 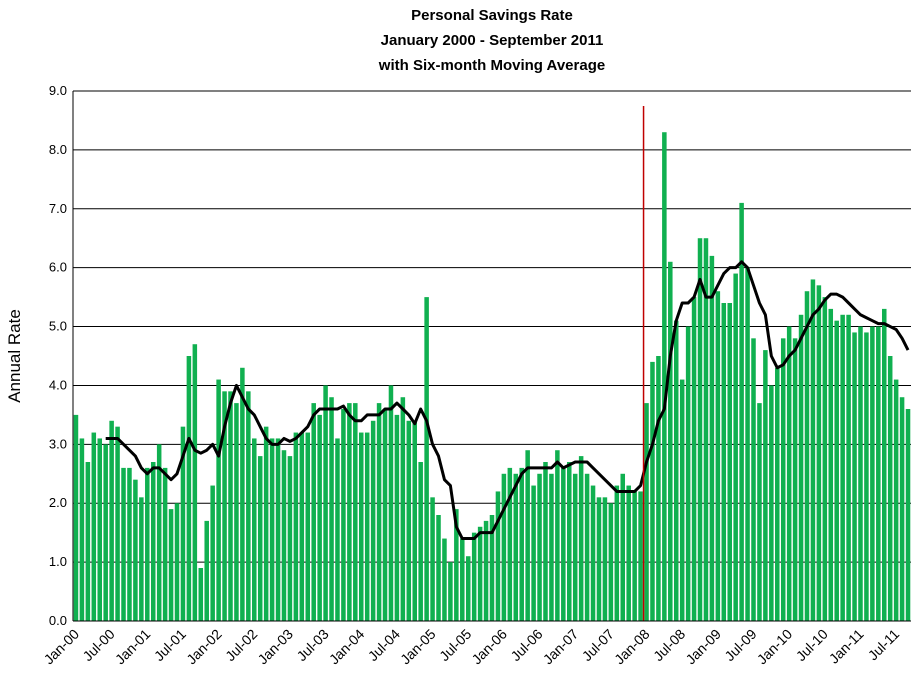 What do you see at coordinates (58, 267) in the screenshot?
I see `y-tick-label: 6.0` at bounding box center [58, 267].